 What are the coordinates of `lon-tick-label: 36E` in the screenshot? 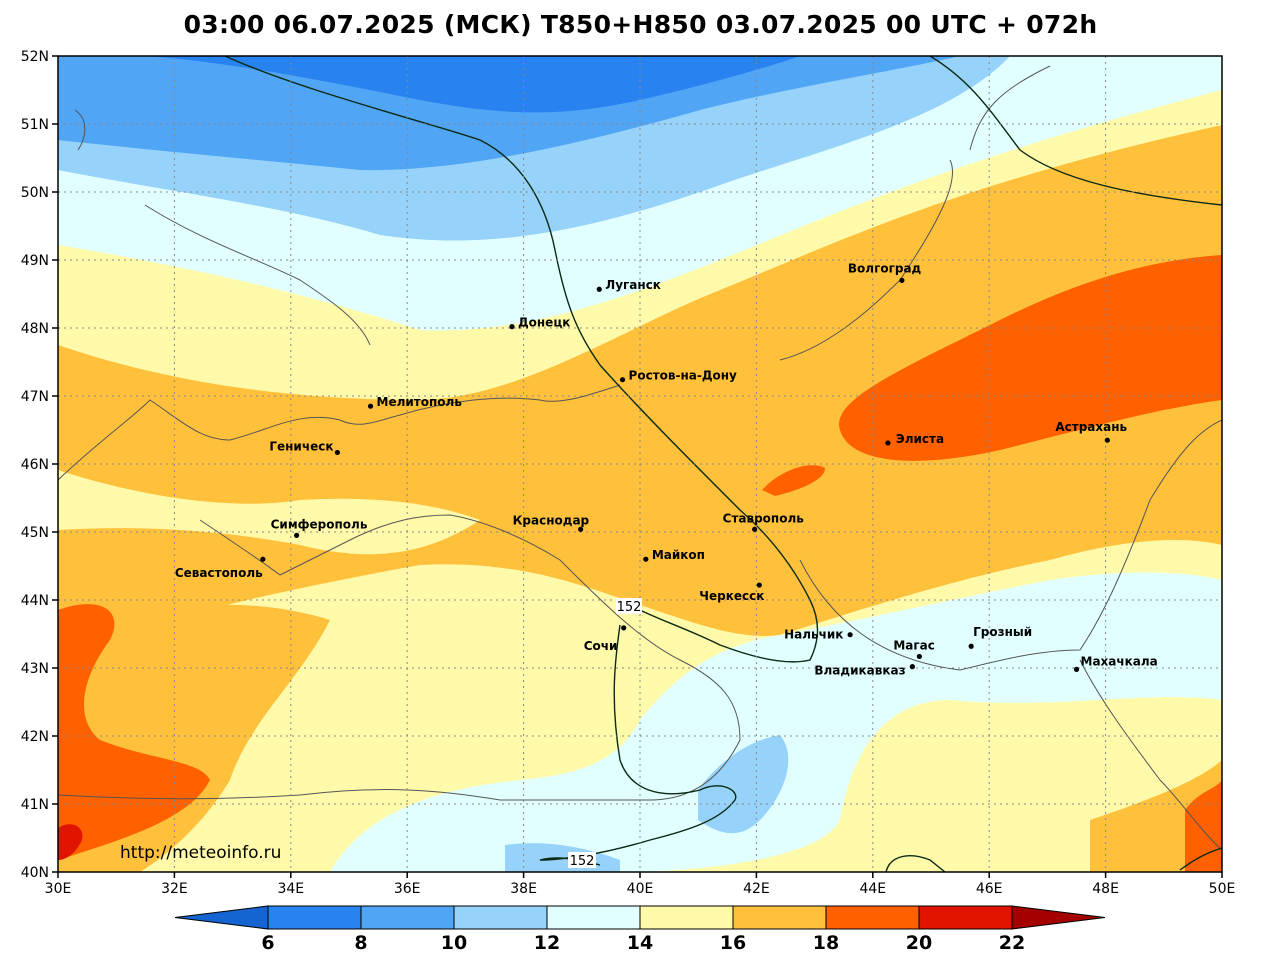 It's located at (407, 889).